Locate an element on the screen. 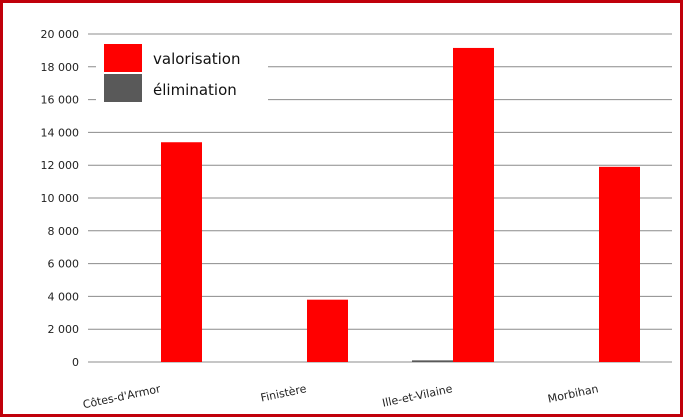 This screenshot has height=417, width=683. x-tick-label: Ille-et-Vilaine is located at coordinates (417, 396).